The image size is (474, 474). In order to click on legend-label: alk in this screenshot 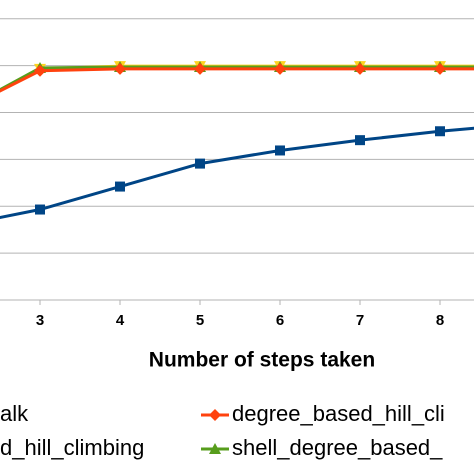, I will do `click(14, 413)`.